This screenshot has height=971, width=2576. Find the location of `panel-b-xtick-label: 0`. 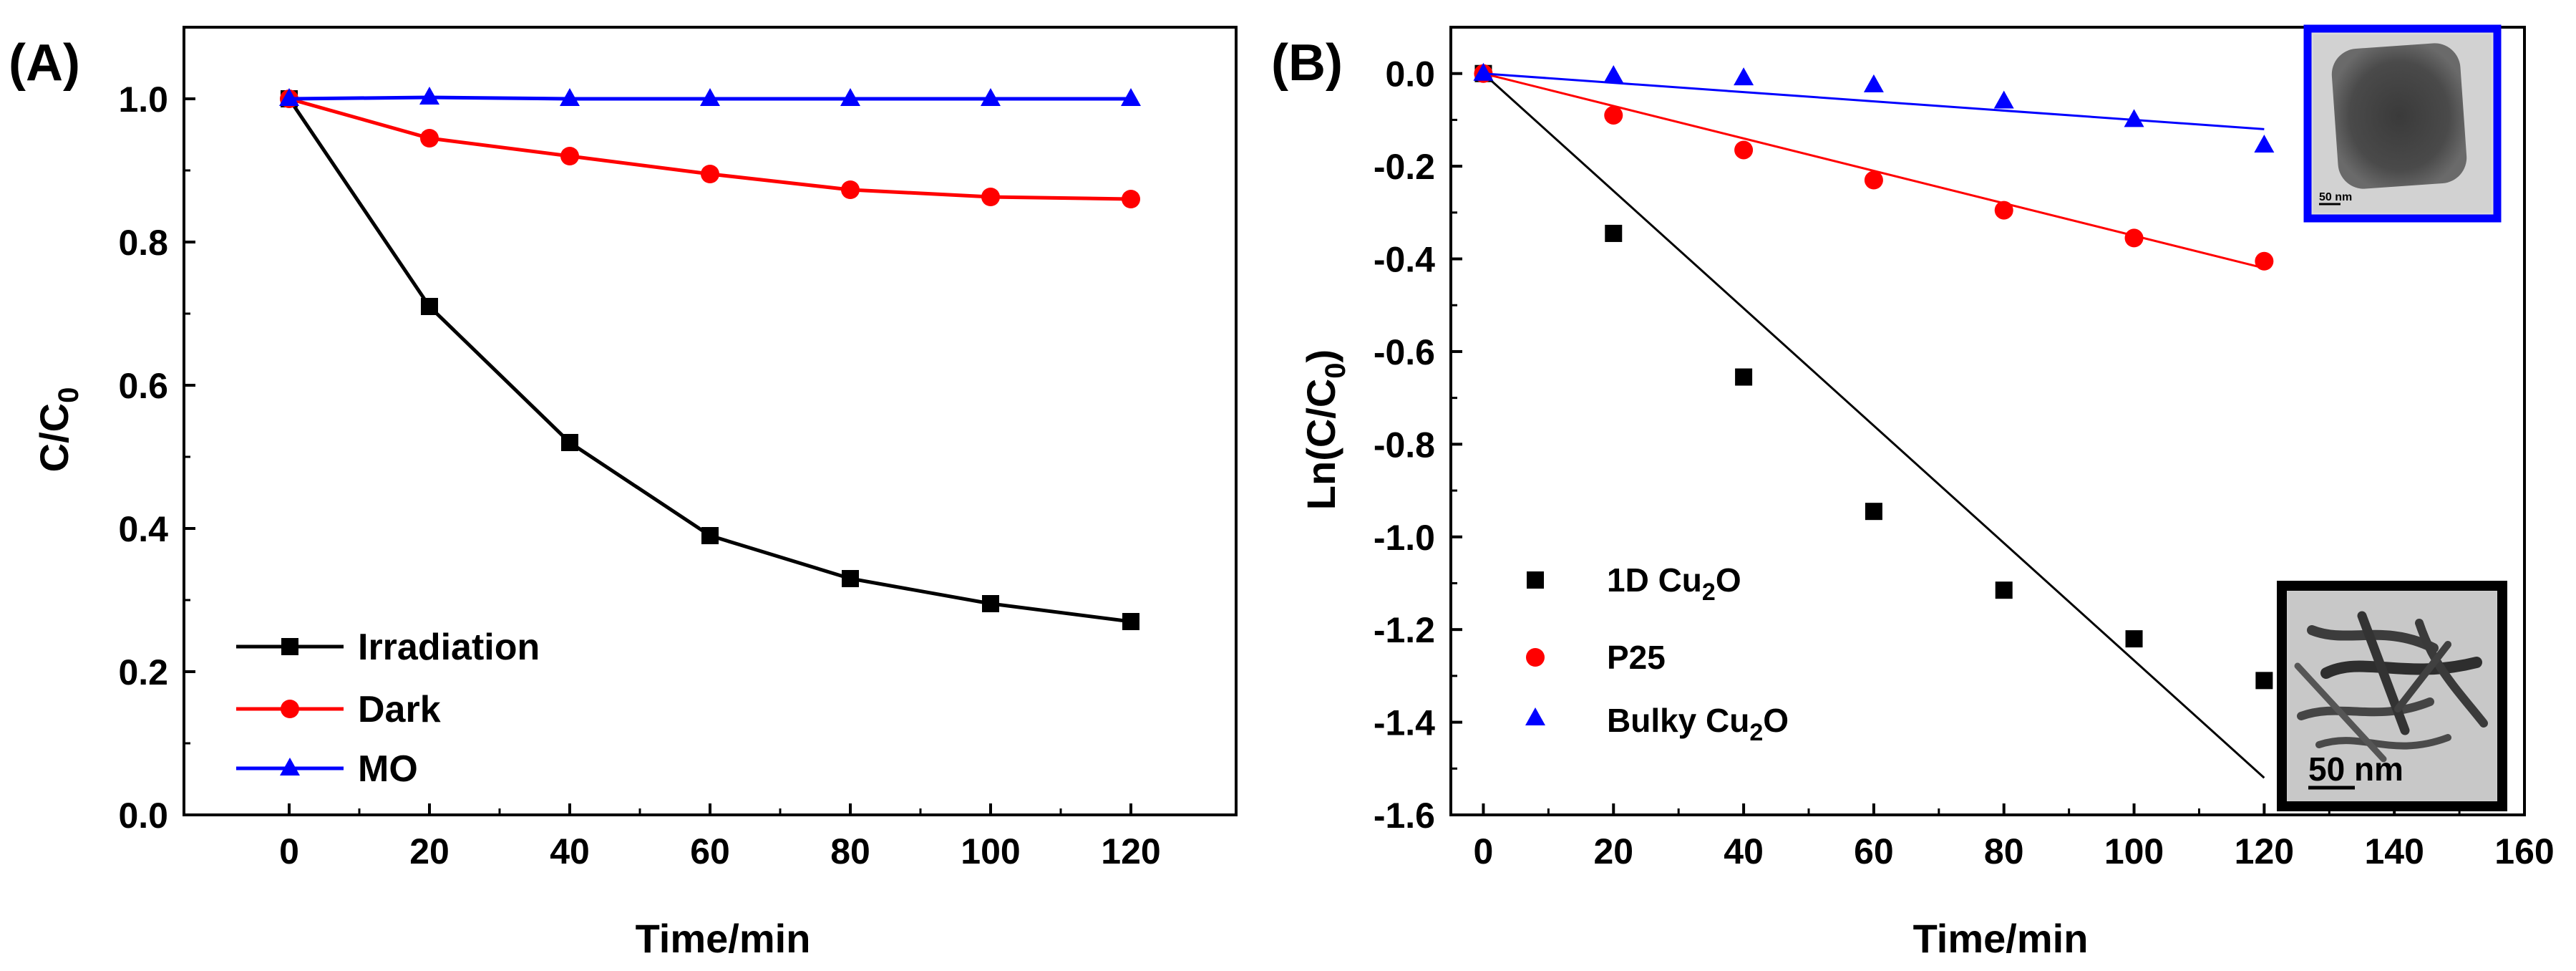

panel-b-xtick-label: 0 is located at coordinates (1484, 851).